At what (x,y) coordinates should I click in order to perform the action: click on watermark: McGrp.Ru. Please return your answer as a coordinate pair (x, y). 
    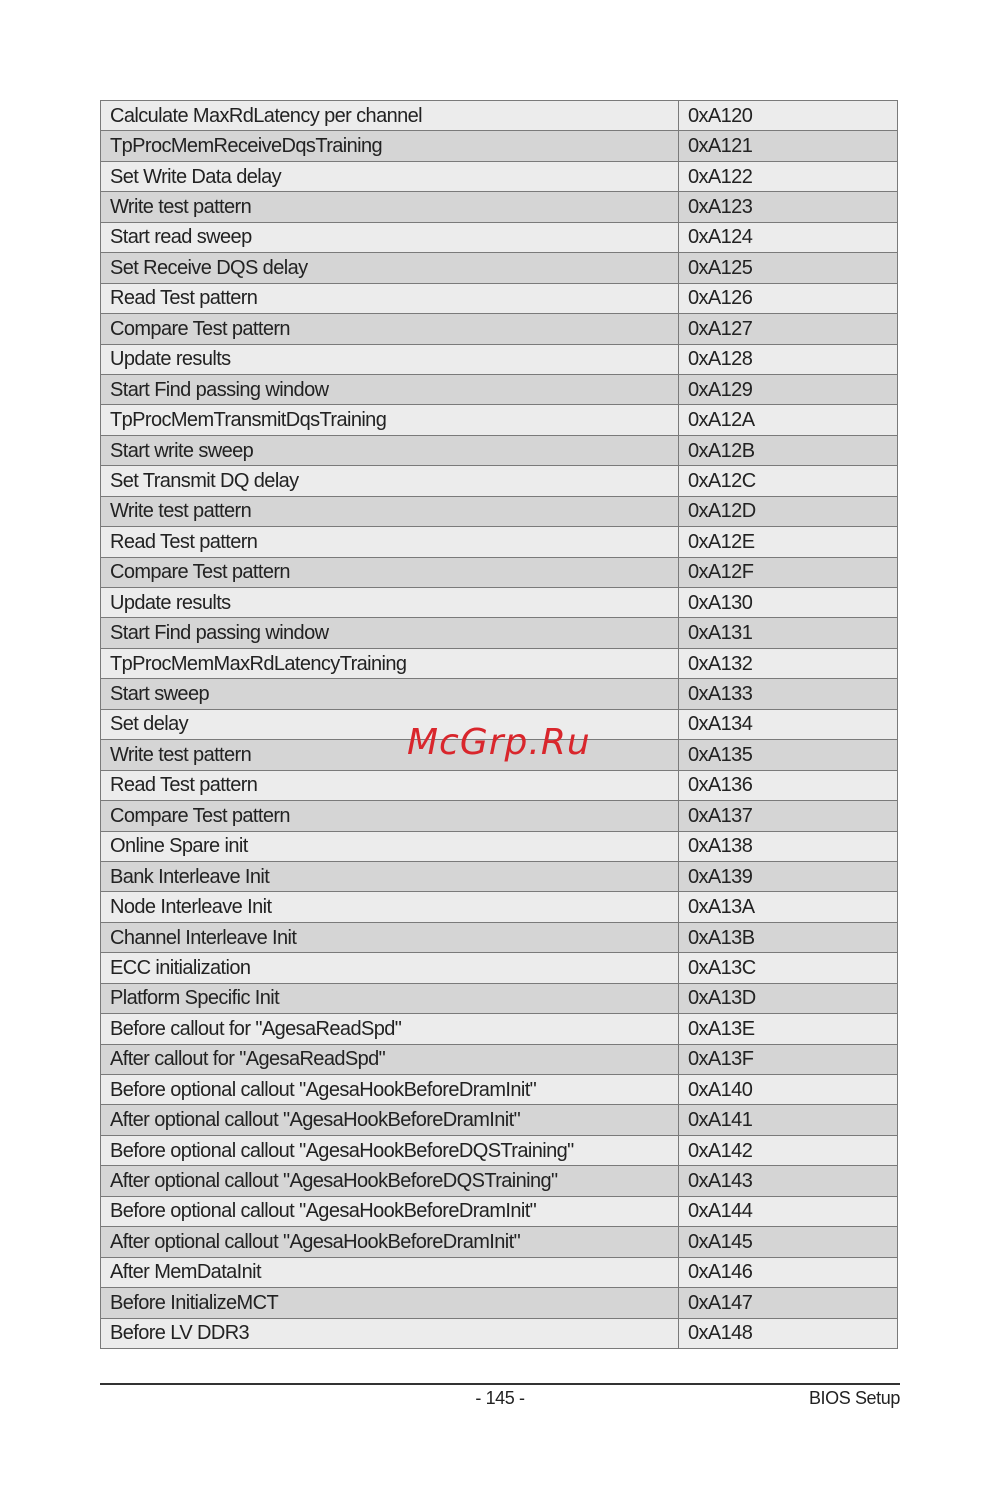
    Looking at the image, I should click on (499, 742).